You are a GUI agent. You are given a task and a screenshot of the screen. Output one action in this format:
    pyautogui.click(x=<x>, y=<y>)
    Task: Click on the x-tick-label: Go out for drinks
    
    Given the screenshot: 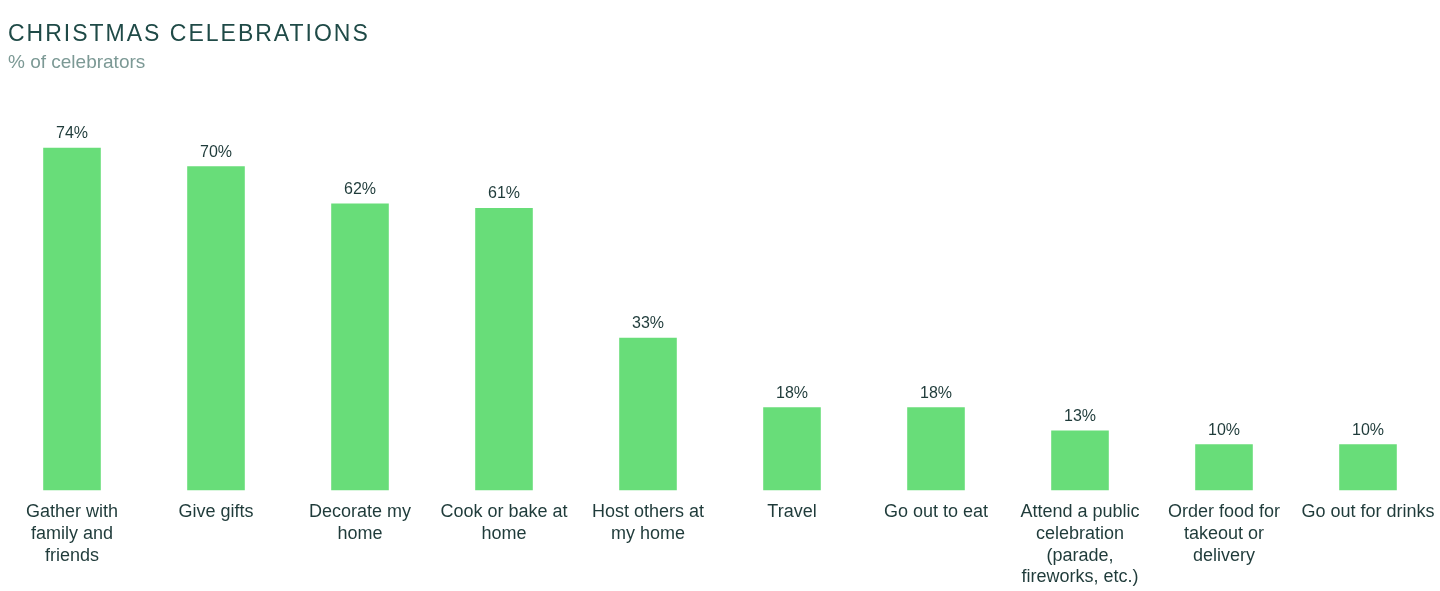 What is the action you would take?
    pyautogui.click(x=1368, y=511)
    